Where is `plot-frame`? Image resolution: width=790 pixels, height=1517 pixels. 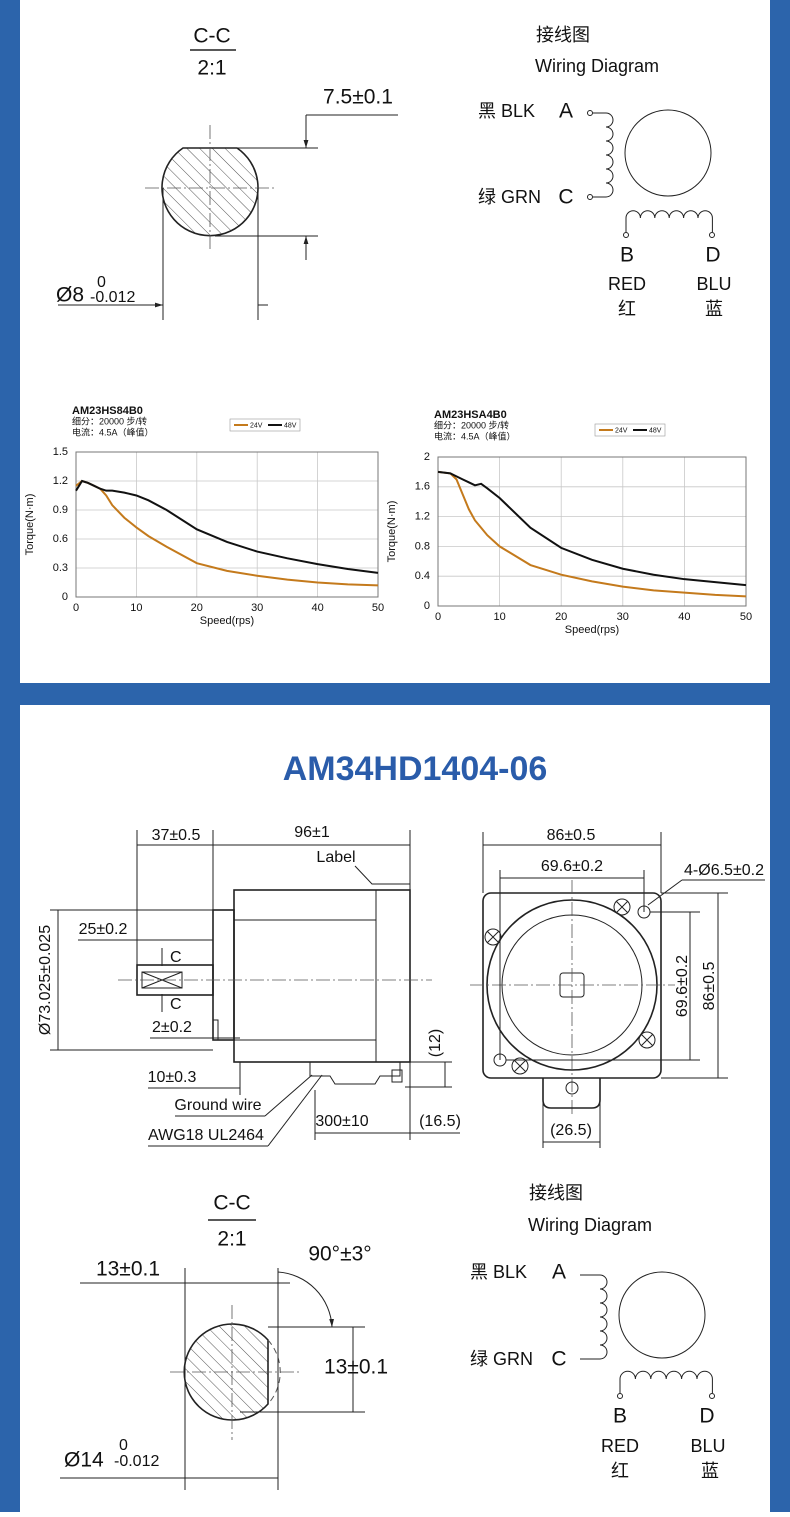 plot-frame is located at coordinates (227, 524).